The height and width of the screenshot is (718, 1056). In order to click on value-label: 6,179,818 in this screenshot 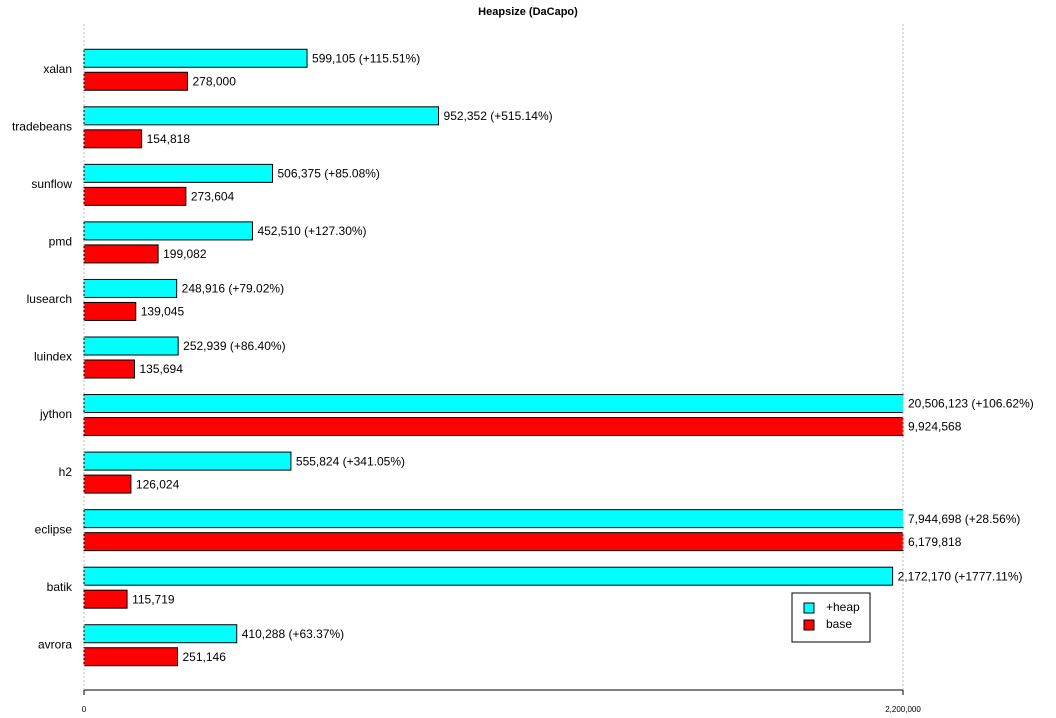, I will do `click(935, 542)`.